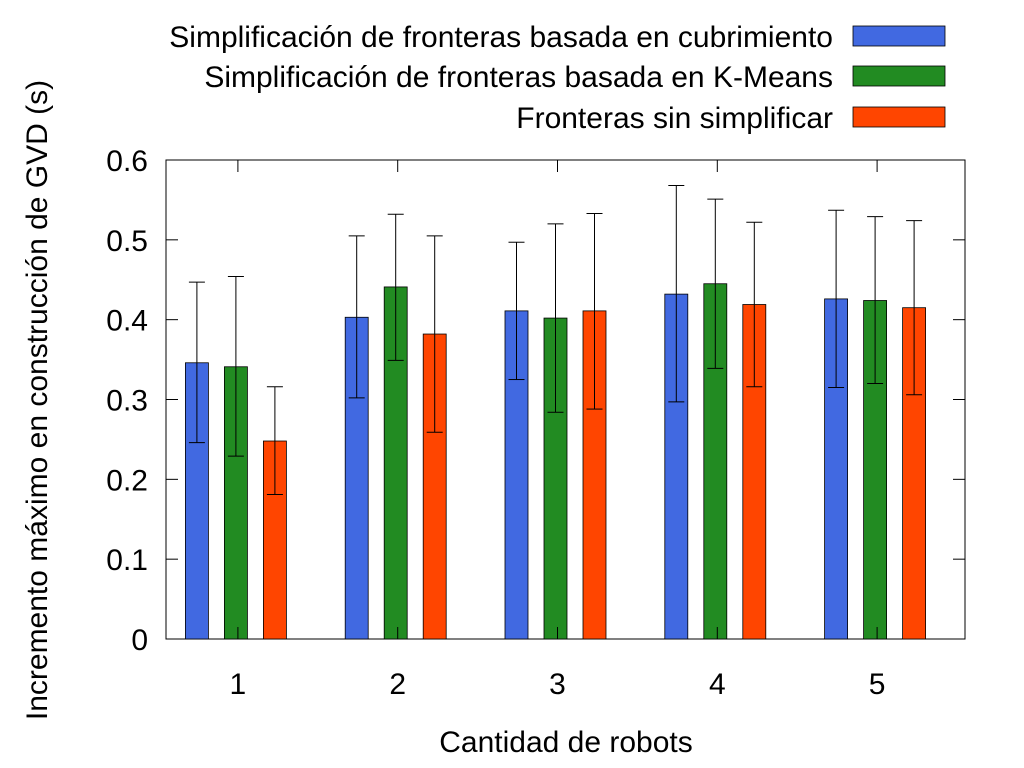 This screenshot has width=1024, height=768. What do you see at coordinates (127, 401) in the screenshot?
I see `y-tick-label: 0.3` at bounding box center [127, 401].